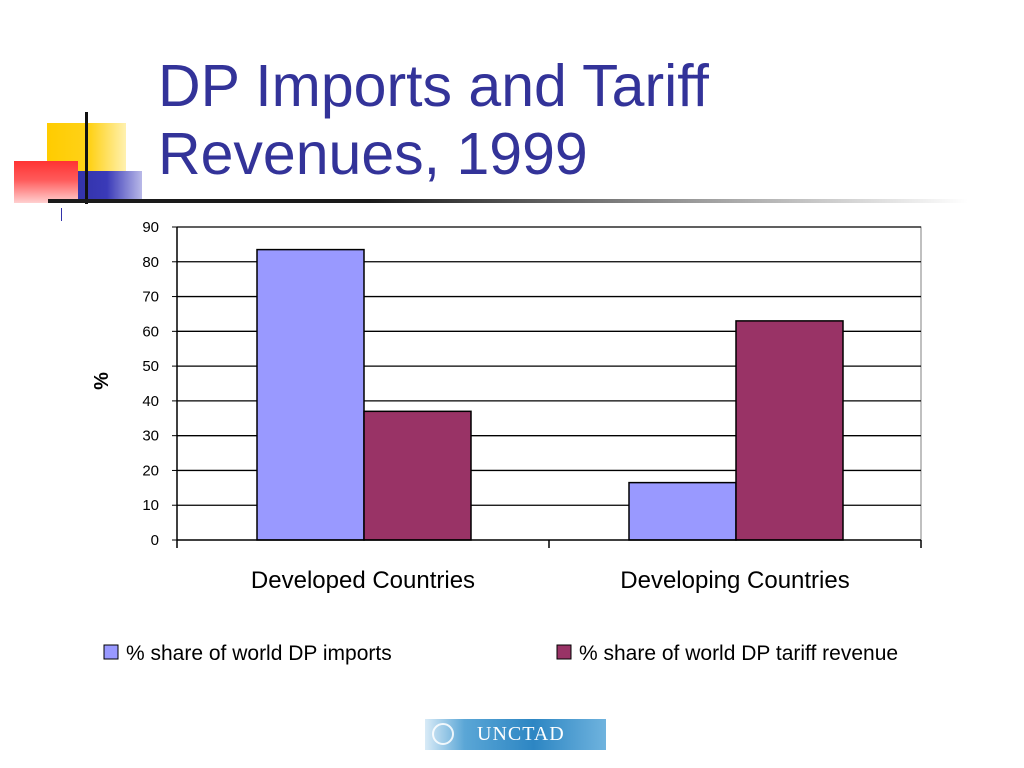 The height and width of the screenshot is (768, 1024). Describe the element at coordinates (150, 331) in the screenshot. I see `y-tick-label-60: 60` at that location.